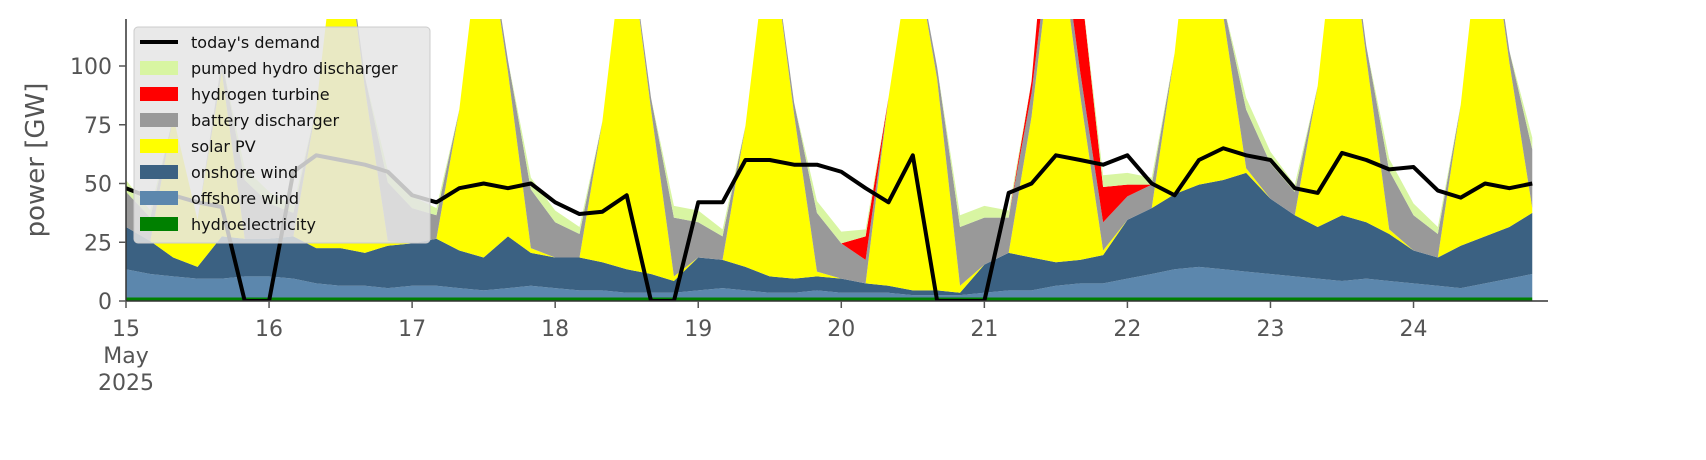 This screenshot has width=1706, height=460. Describe the element at coordinates (698, 329) in the screenshot. I see `x-tick-label: 19` at that location.